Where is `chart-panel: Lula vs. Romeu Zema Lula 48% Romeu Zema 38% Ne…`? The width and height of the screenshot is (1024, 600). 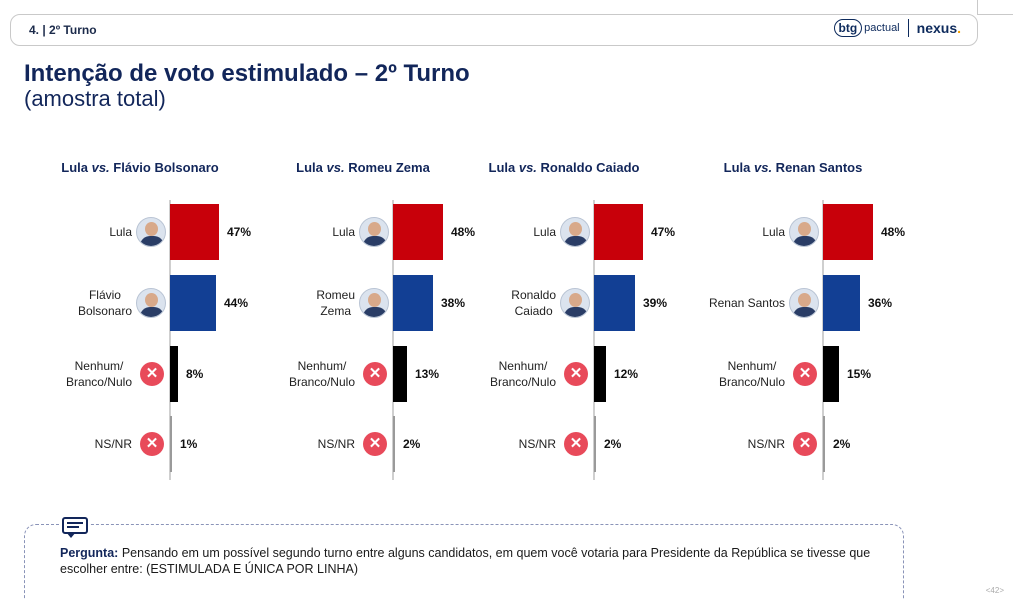 chart-panel: Lula vs. Romeu Zema Lula 48% Romeu Zema 38% Ne… is located at coordinates (395, 320).